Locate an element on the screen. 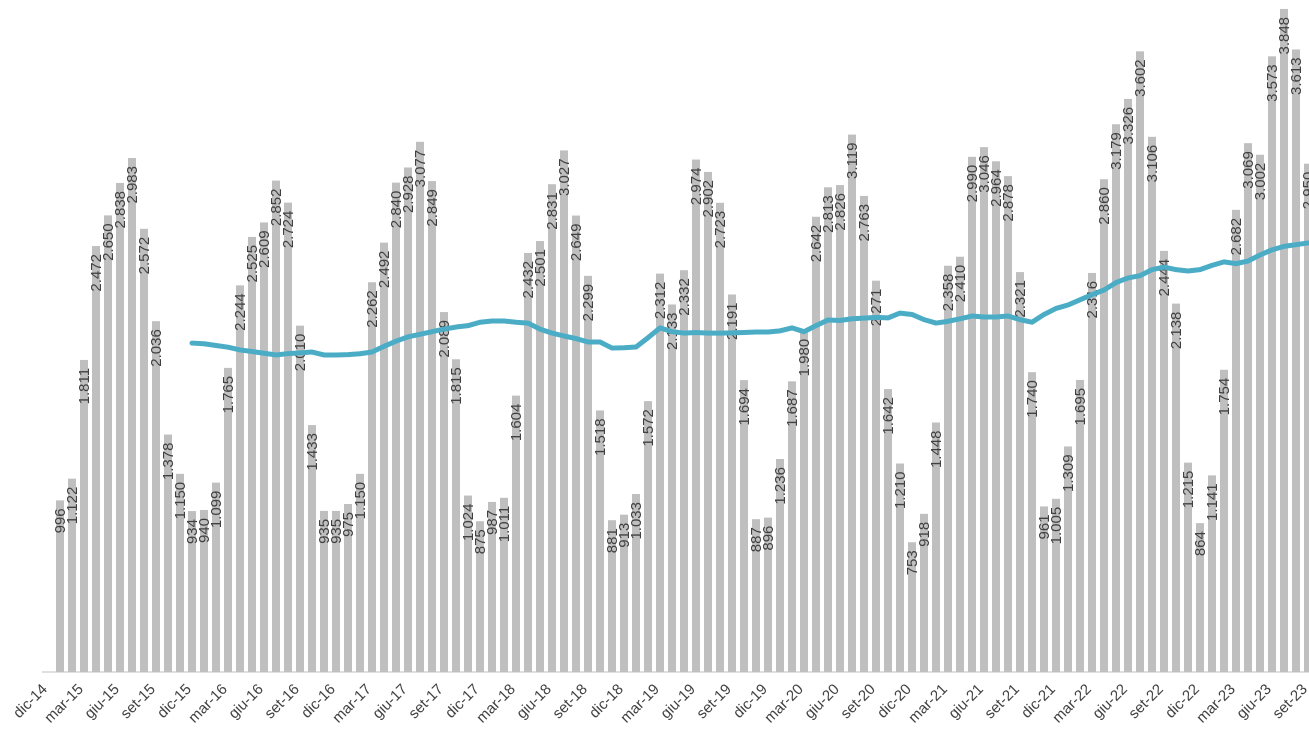 This screenshot has width=1309, height=752. data-label: 1.099 is located at coordinates (216, 510).